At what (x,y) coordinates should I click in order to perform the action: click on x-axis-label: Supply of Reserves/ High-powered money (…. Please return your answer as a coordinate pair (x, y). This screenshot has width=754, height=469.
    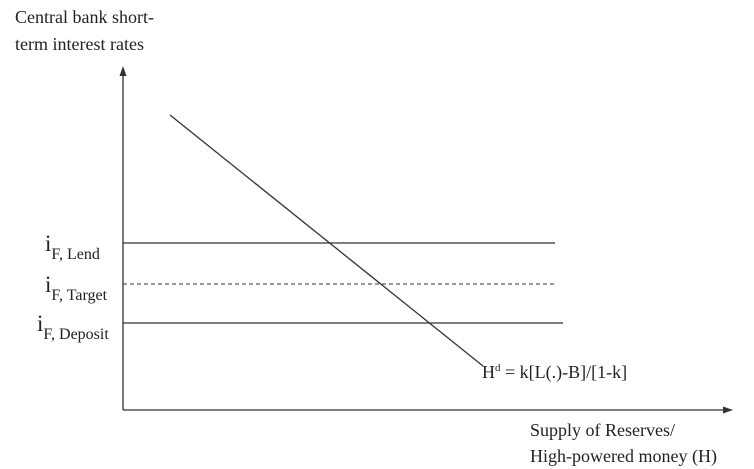
    Looking at the image, I should click on (623, 443).